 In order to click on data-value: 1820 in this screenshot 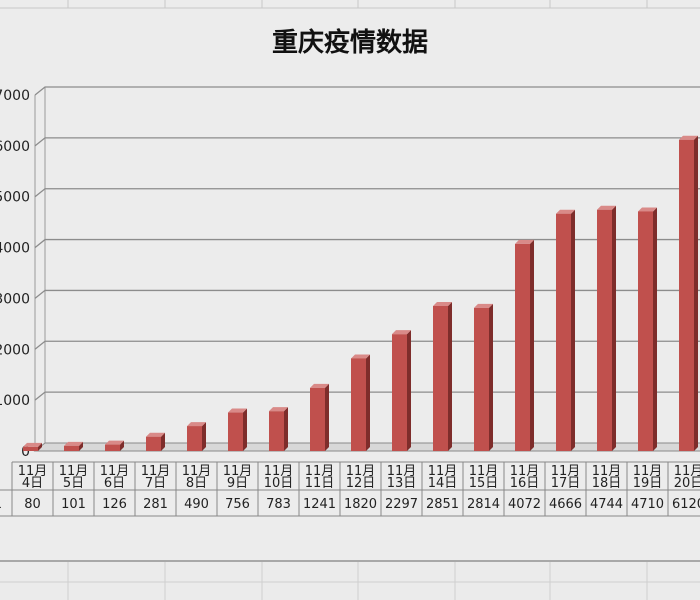, I will do `click(360, 504)`.